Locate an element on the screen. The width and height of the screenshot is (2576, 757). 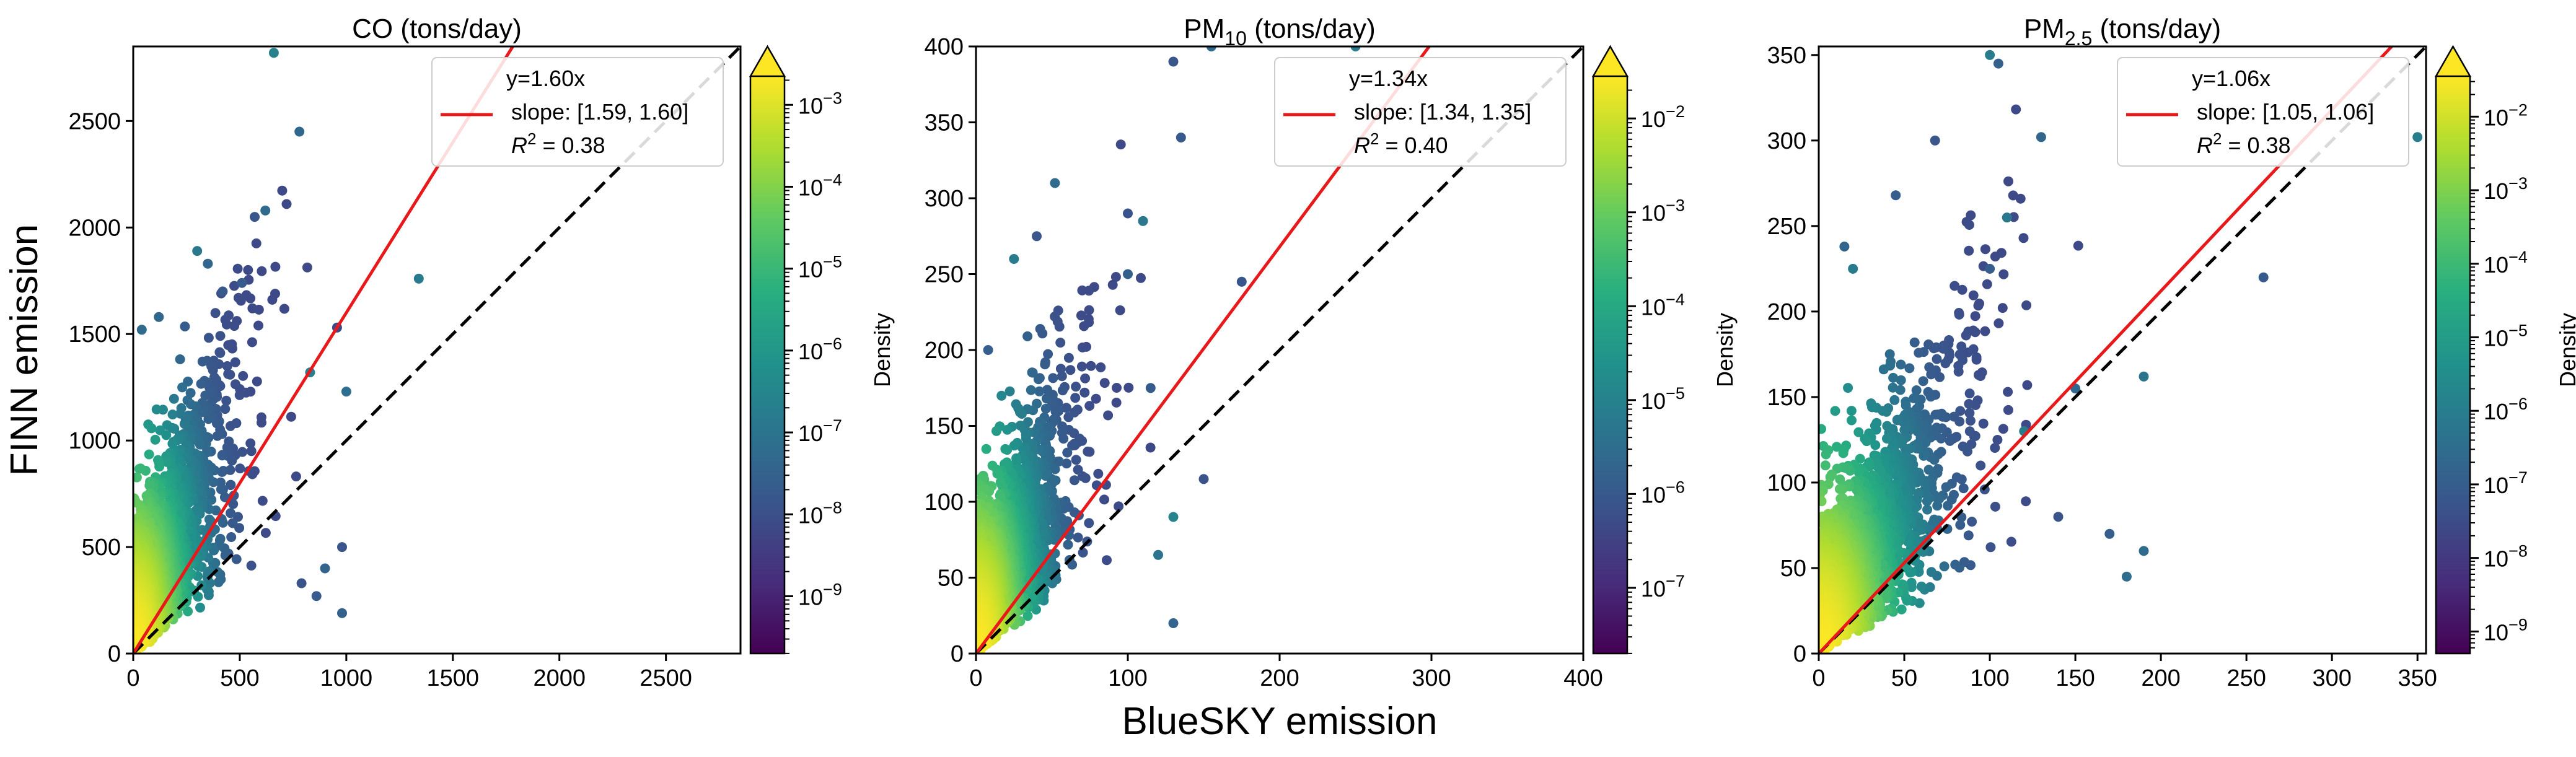
y-tick-label: 2500 is located at coordinates (95, 121).